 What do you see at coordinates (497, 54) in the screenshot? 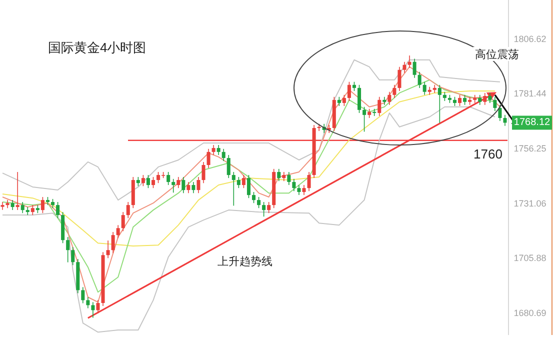
I see `annotation: 高位震荡` at bounding box center [497, 54].